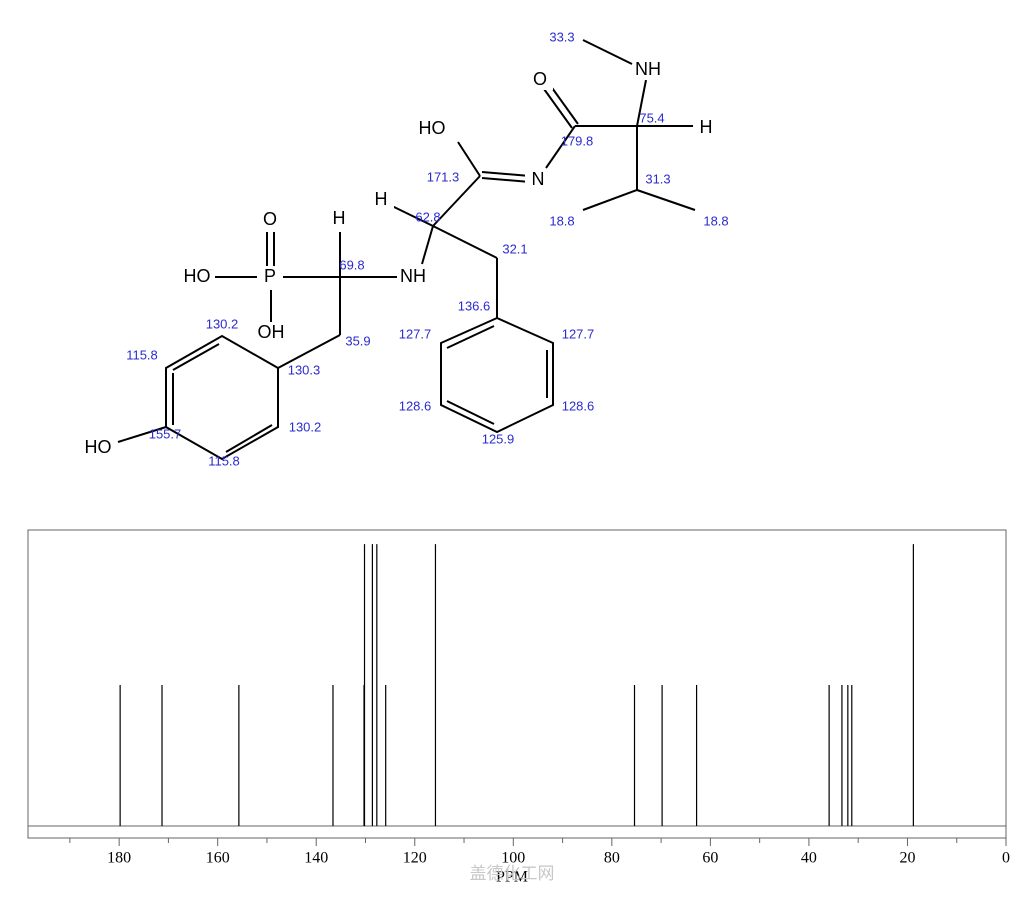 The image size is (1024, 905). What do you see at coordinates (474, 305) in the screenshot?
I see `shift-label: 136.6` at bounding box center [474, 305].